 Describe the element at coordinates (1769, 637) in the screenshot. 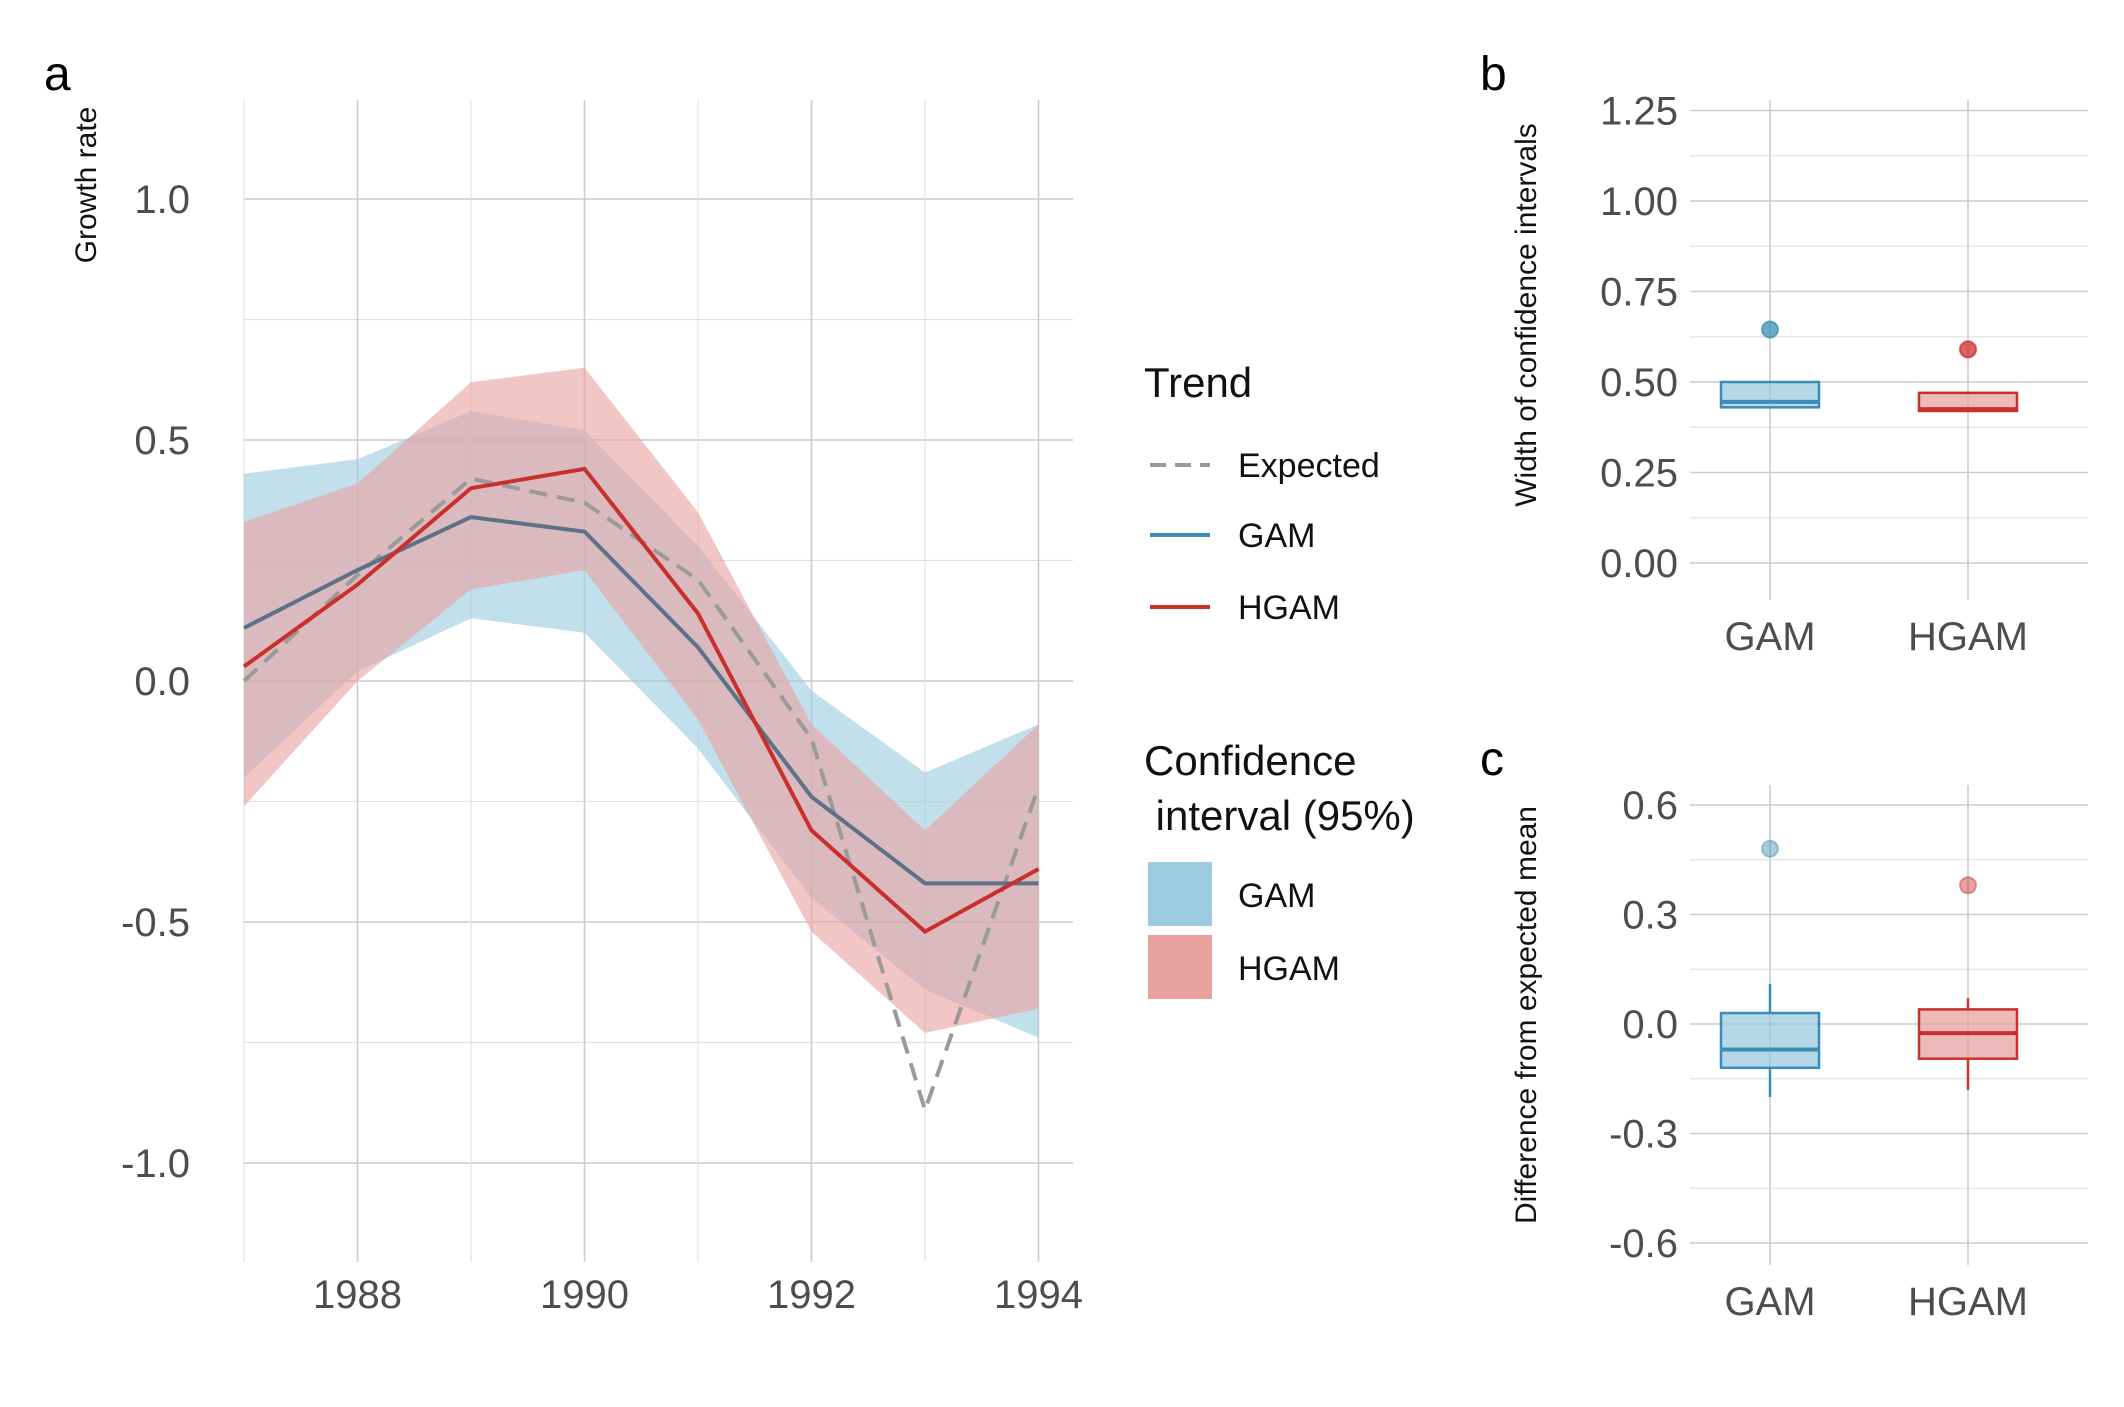

I see `panel-b-x-tick-gam: GAM` at that location.